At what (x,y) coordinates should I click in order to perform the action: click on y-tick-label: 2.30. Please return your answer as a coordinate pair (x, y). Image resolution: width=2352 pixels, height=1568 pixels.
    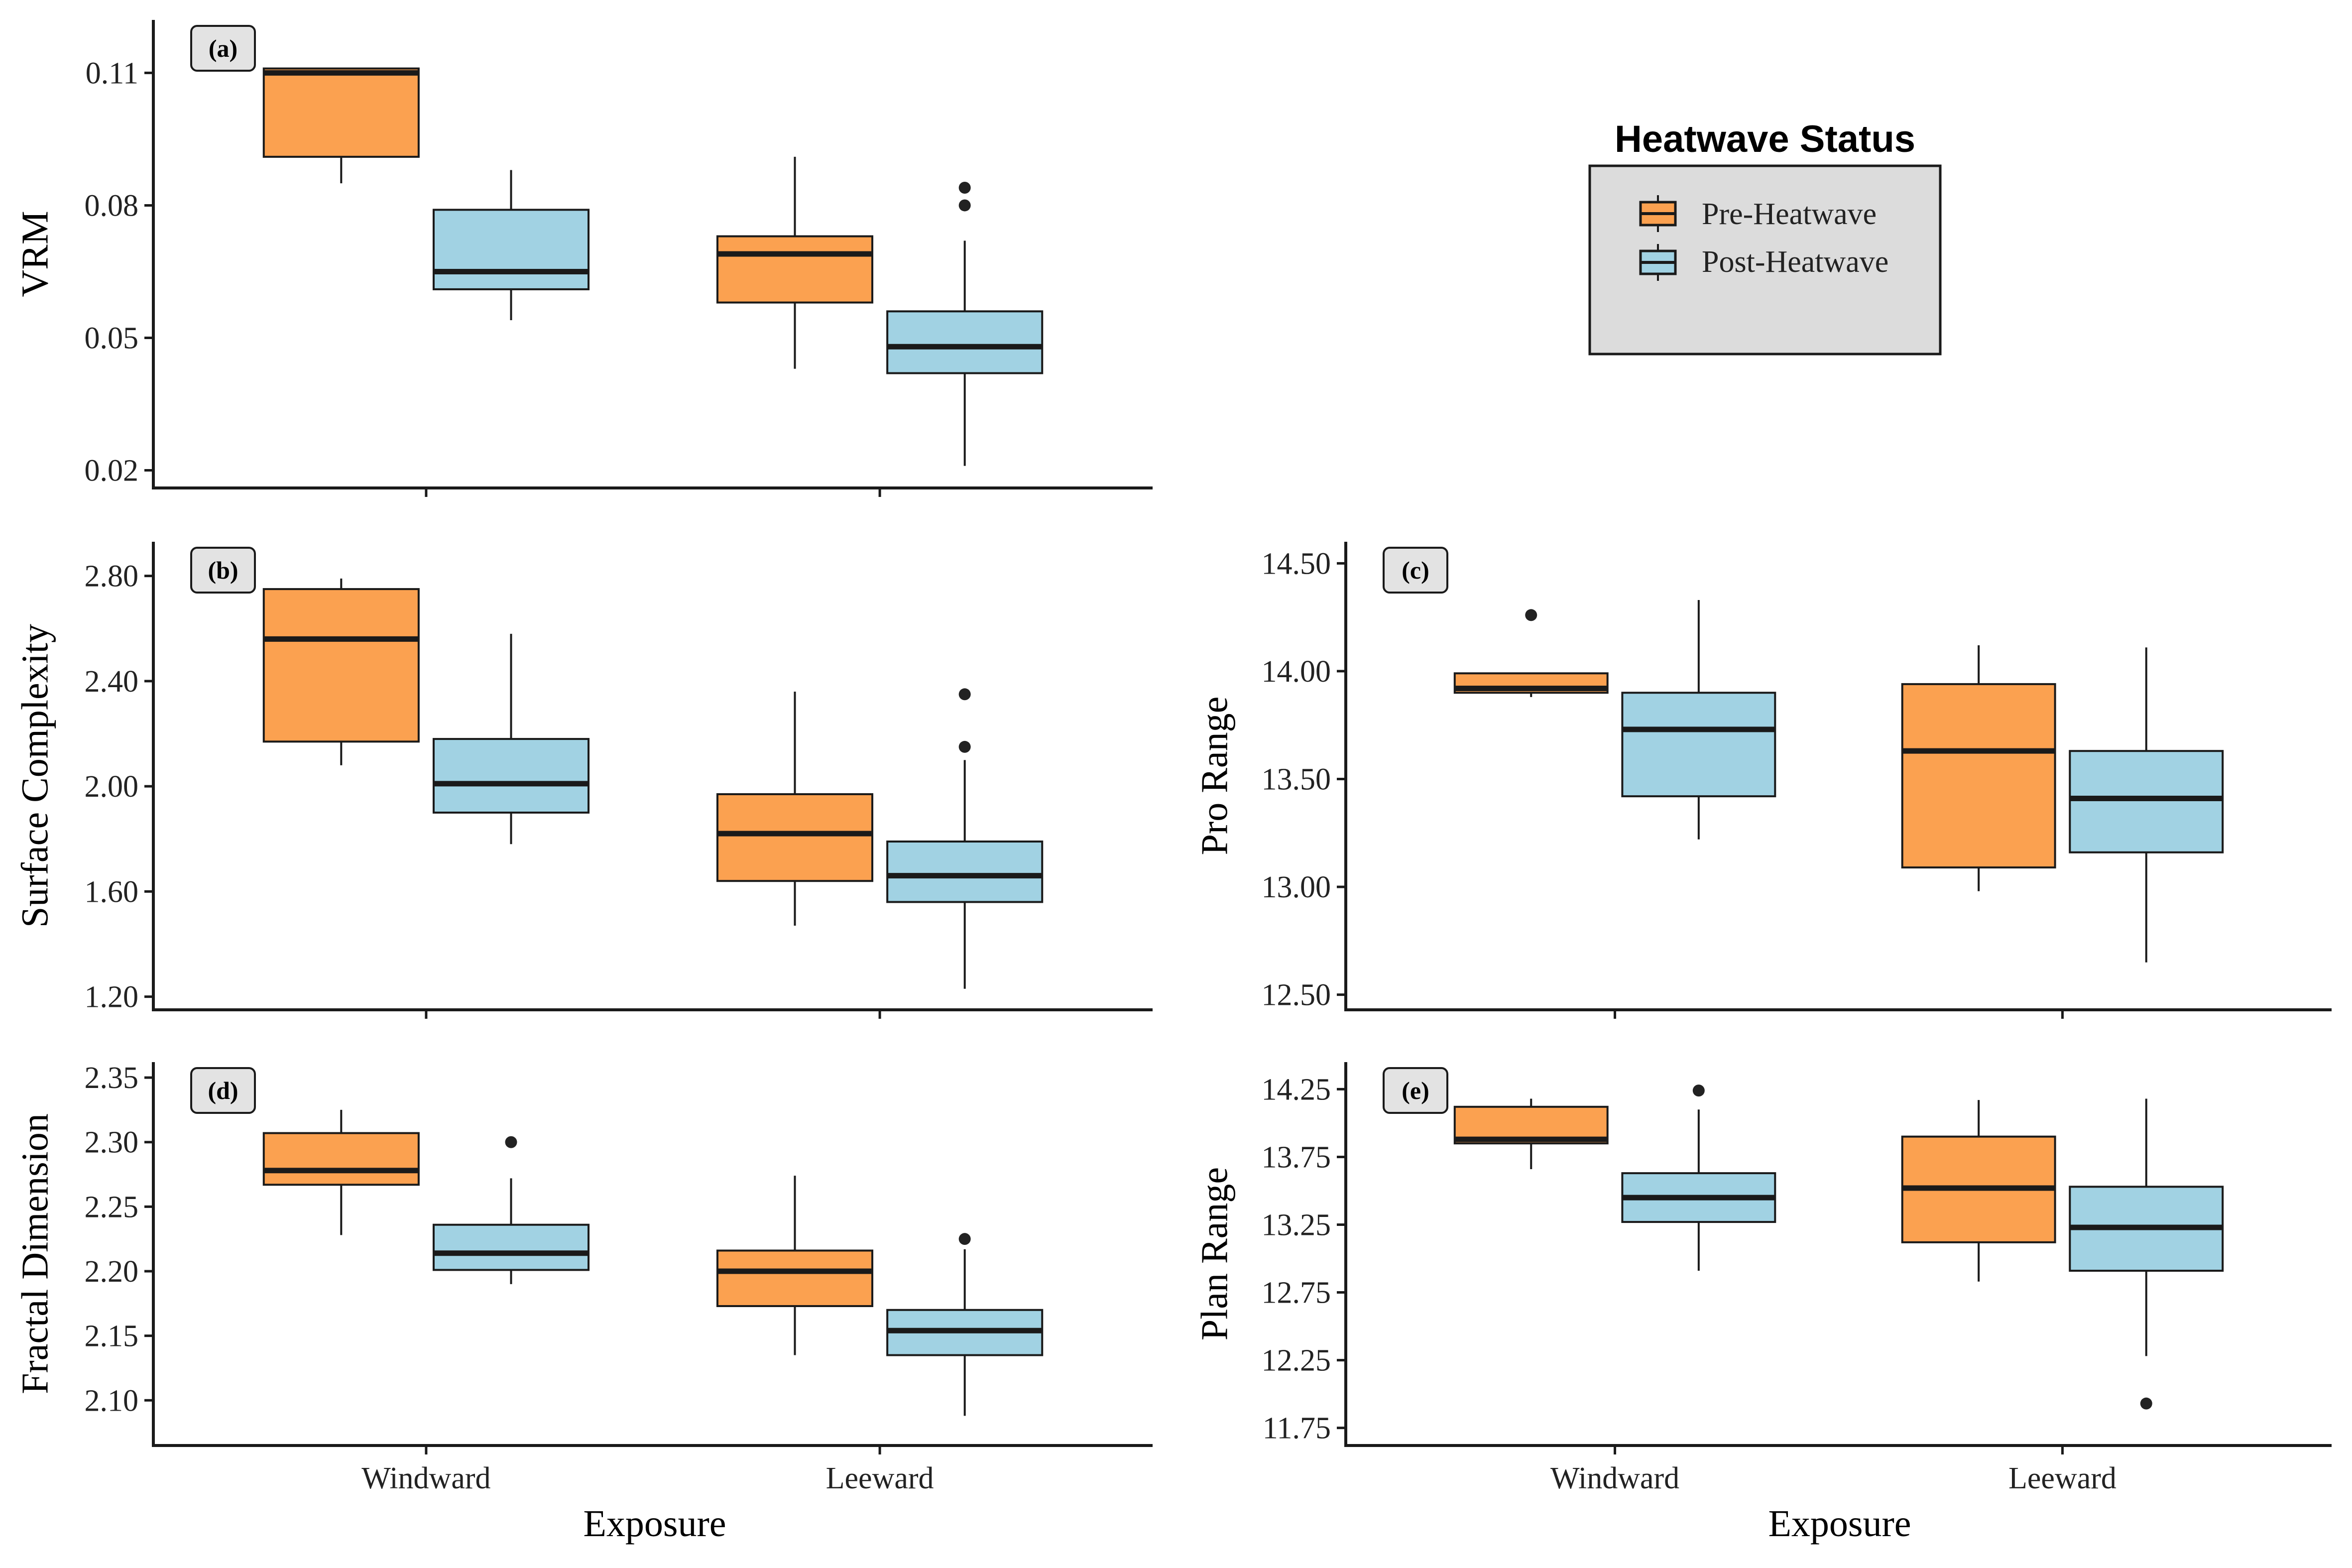
    Looking at the image, I should click on (112, 1143).